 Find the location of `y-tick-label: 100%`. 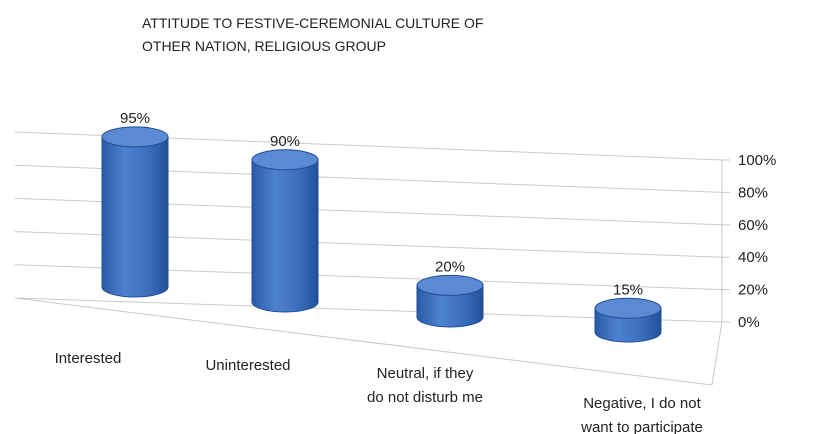

y-tick-label: 100% is located at coordinates (757, 160).